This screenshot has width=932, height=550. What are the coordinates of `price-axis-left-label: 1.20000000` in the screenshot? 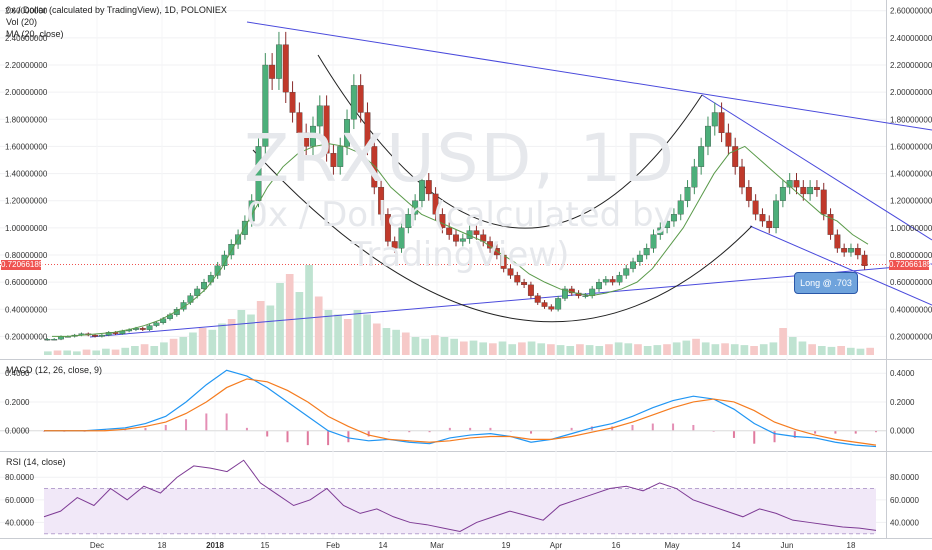 It's located at (26, 201).